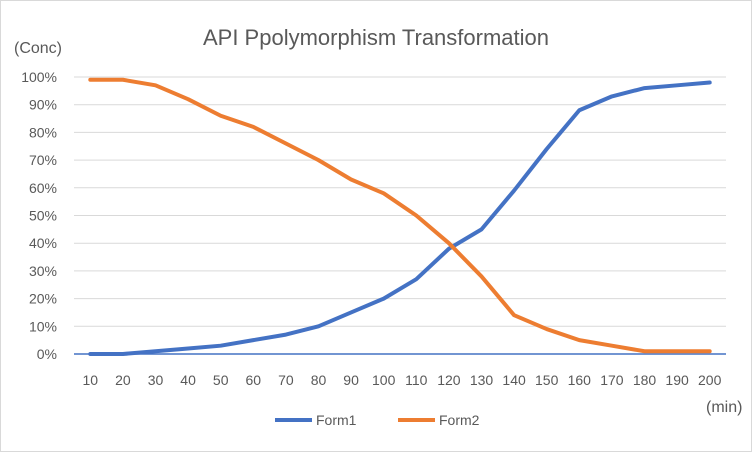 This screenshot has height=452, width=752. I want to click on x-tick-label: 40, so click(188, 380).